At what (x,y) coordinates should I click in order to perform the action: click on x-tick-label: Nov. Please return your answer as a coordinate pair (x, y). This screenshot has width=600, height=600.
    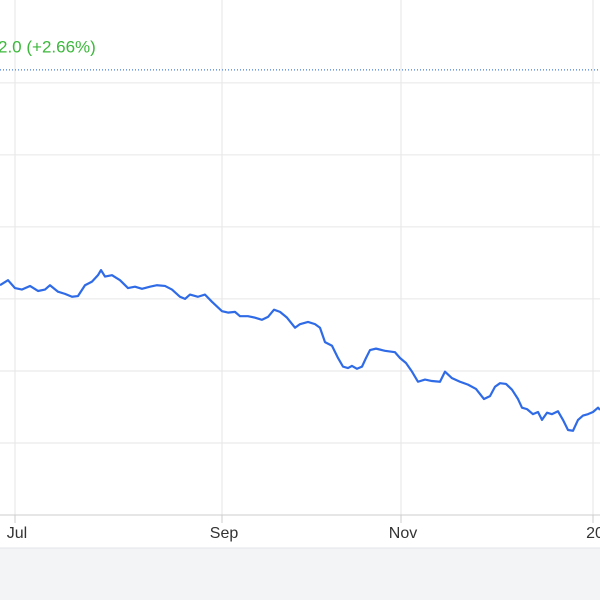
    Looking at the image, I should click on (403, 533).